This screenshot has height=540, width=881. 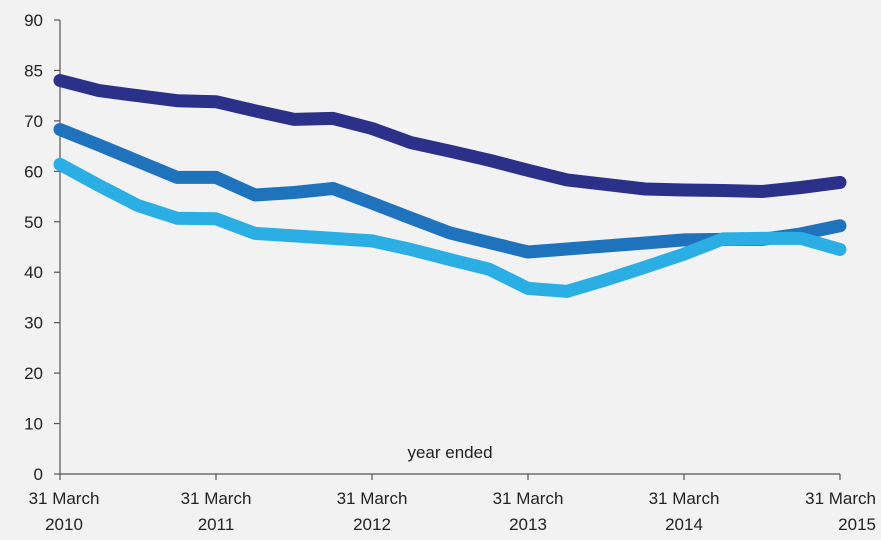 I want to click on y-axis-ticks: 0 10 20 30 40 50 60 70 85 90, so click(x=42, y=247).